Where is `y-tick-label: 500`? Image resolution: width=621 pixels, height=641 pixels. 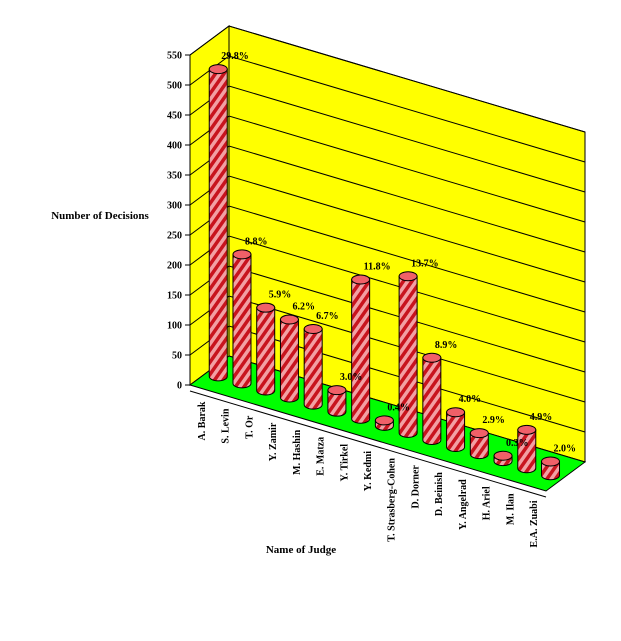
y-tick-label: 500 is located at coordinates (174, 86).